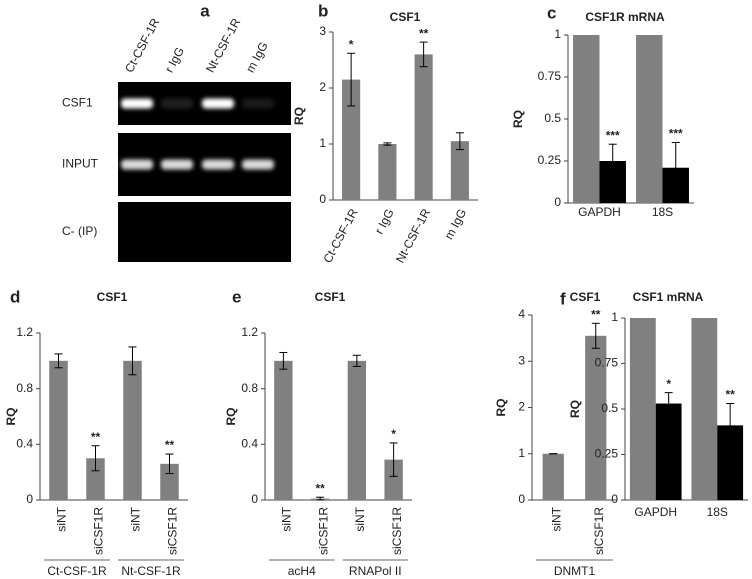  Describe the element at coordinates (550, 160) in the screenshot. I see `y-tick-label: 0.25` at that location.